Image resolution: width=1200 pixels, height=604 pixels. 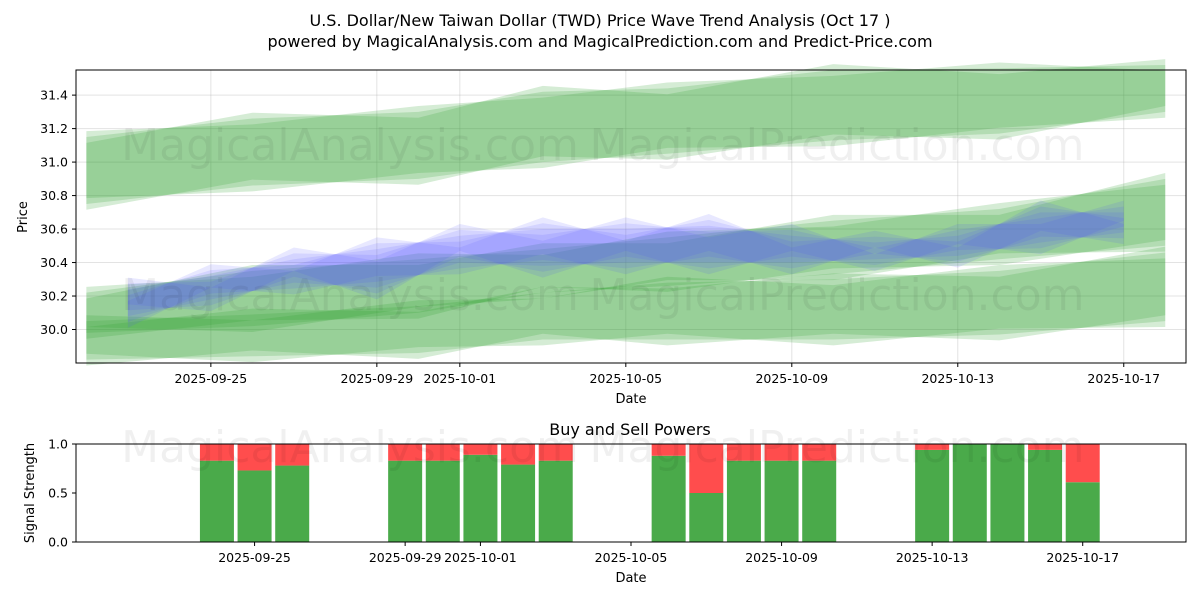 What do you see at coordinates (791, 378) in the screenshot?
I see `price-x-tick-label: 2025-10-09` at bounding box center [791, 378].